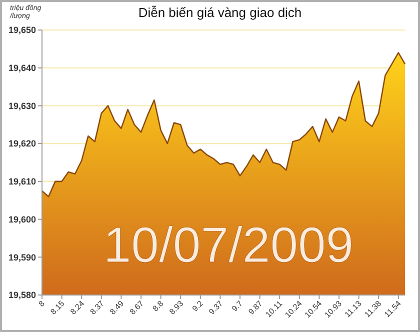  What do you see at coordinates (177, 307) in the screenshot?
I see `x-tick-label: 8.93` at bounding box center [177, 307].